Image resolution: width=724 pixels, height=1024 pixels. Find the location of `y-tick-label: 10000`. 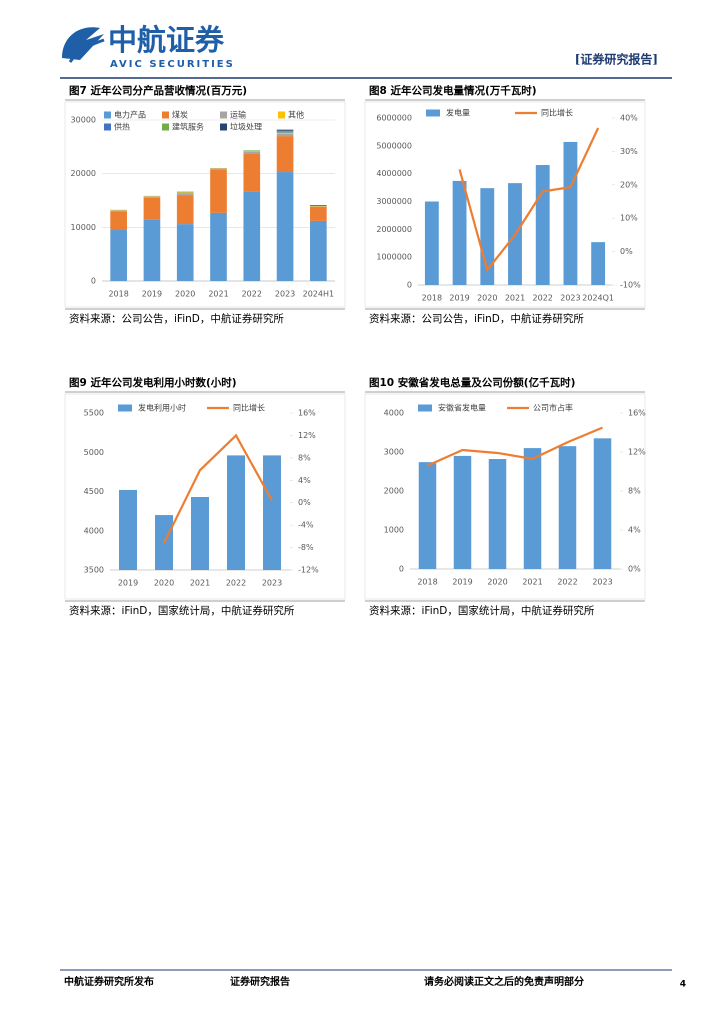

y-tick-label: 10000 is located at coordinates (83, 227).